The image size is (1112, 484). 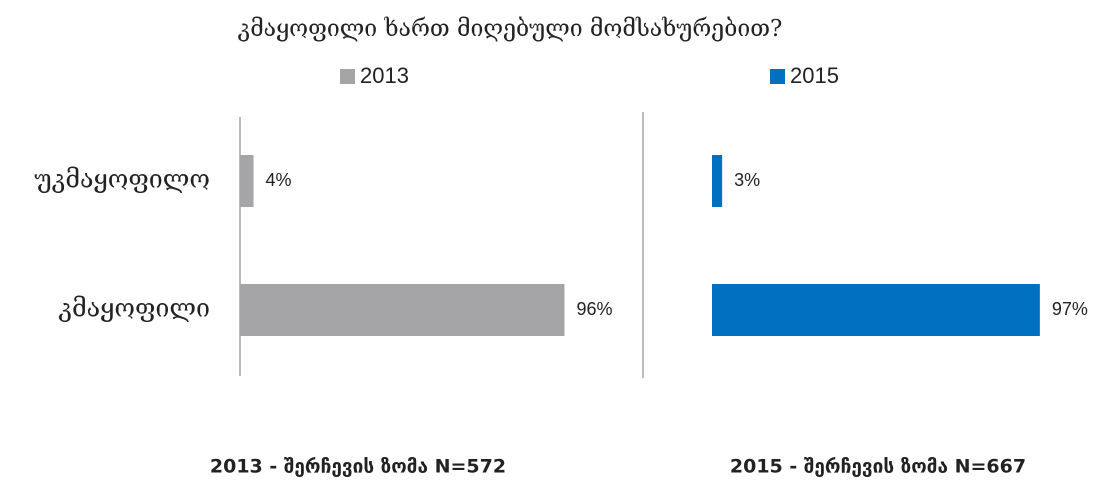 What do you see at coordinates (594, 309) in the screenshot?
I see `value-label: 96%` at bounding box center [594, 309].